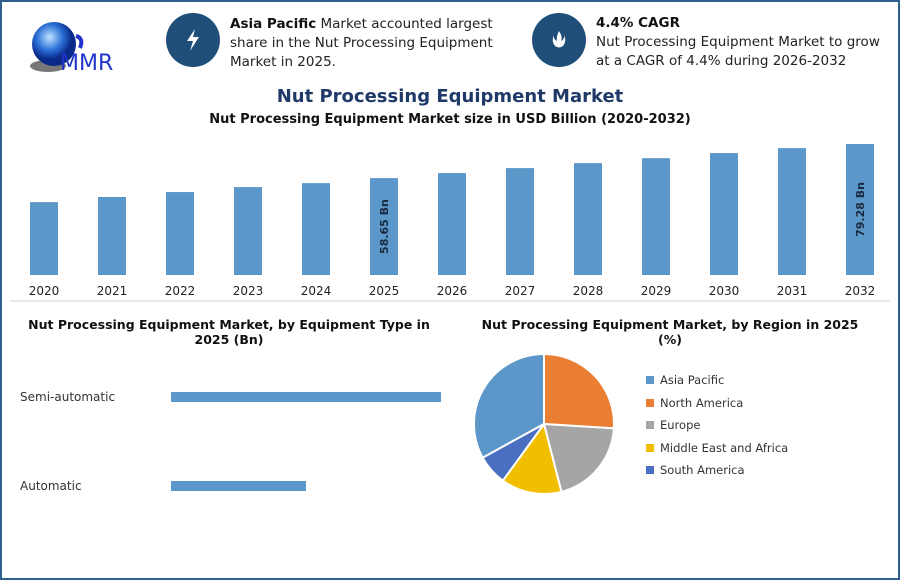 The width and height of the screenshot is (900, 580). Describe the element at coordinates (860, 291) in the screenshot. I see `x-tick-label: 2032` at that location.